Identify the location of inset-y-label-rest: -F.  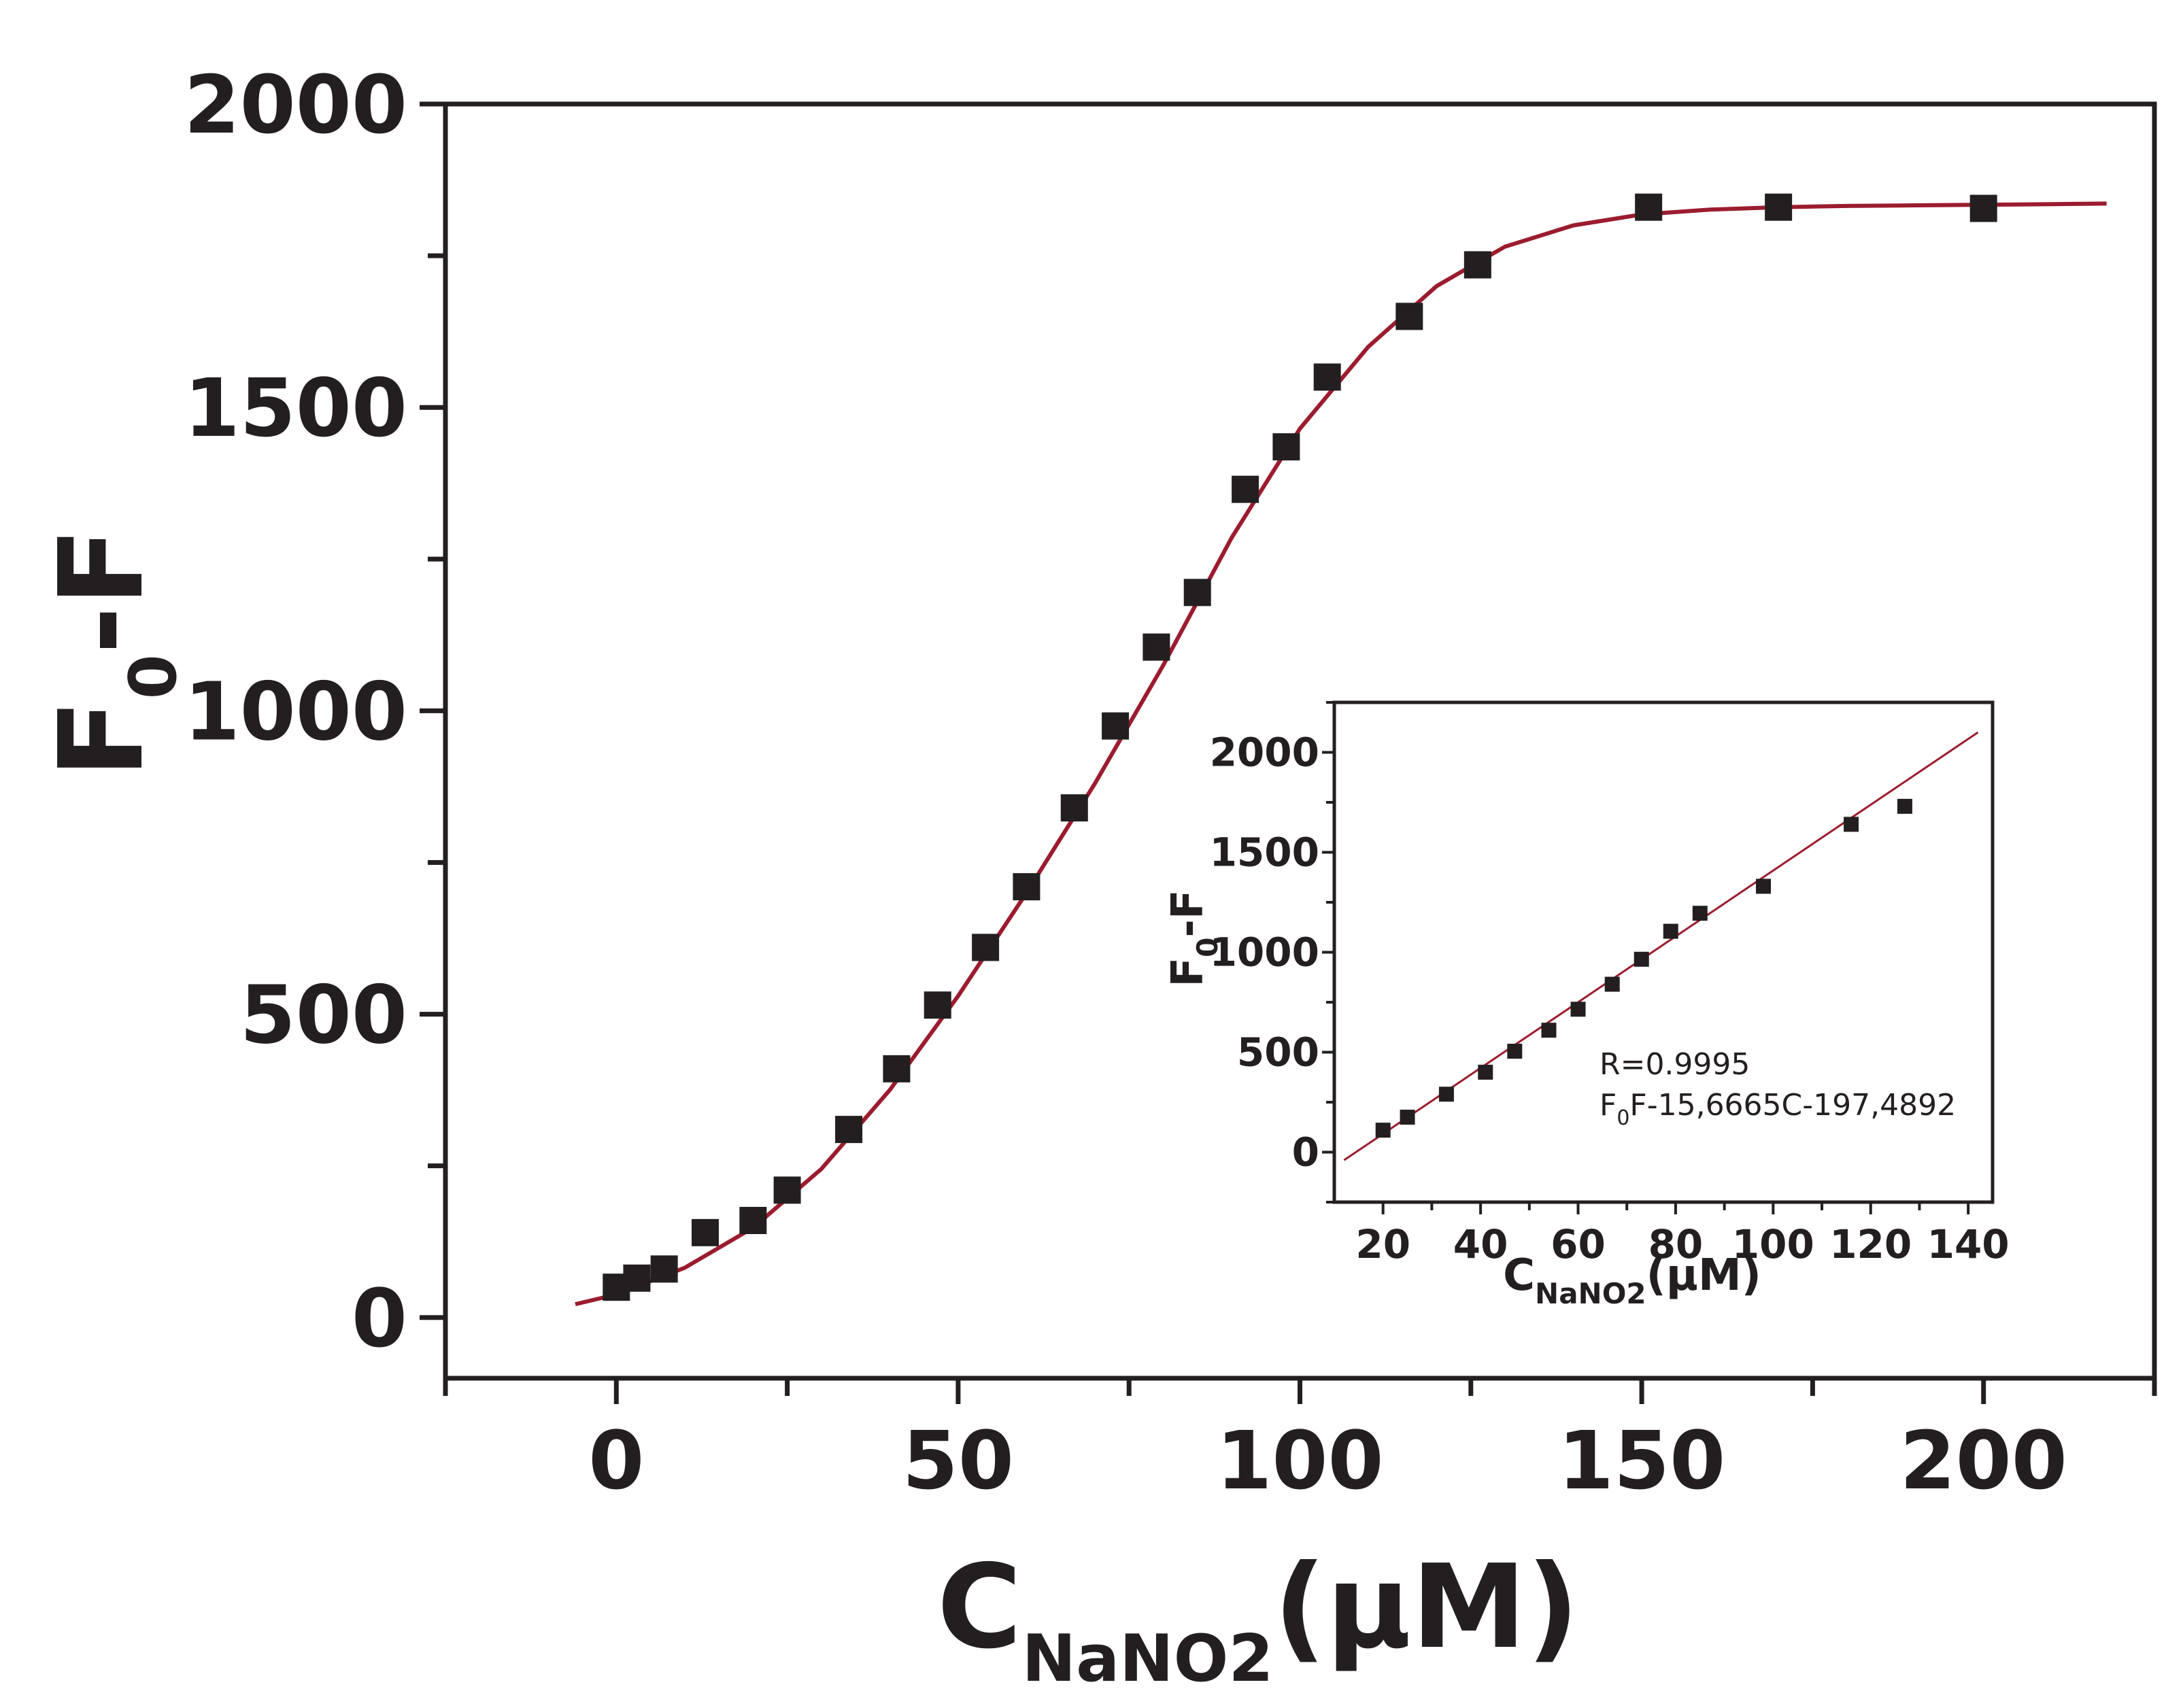
(1188, 913).